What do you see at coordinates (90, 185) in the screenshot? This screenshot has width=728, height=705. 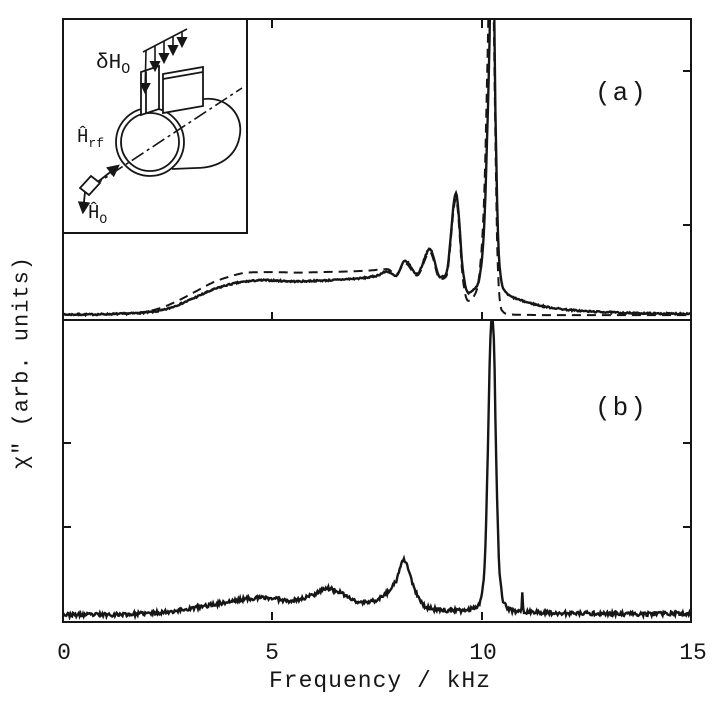 I see `field-loop` at bounding box center [90, 185].